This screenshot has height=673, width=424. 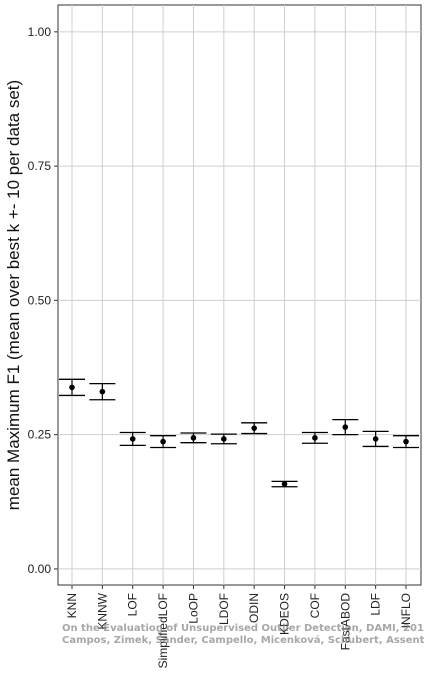 I want to click on x-tick-label: LOF, so click(x=133, y=604).